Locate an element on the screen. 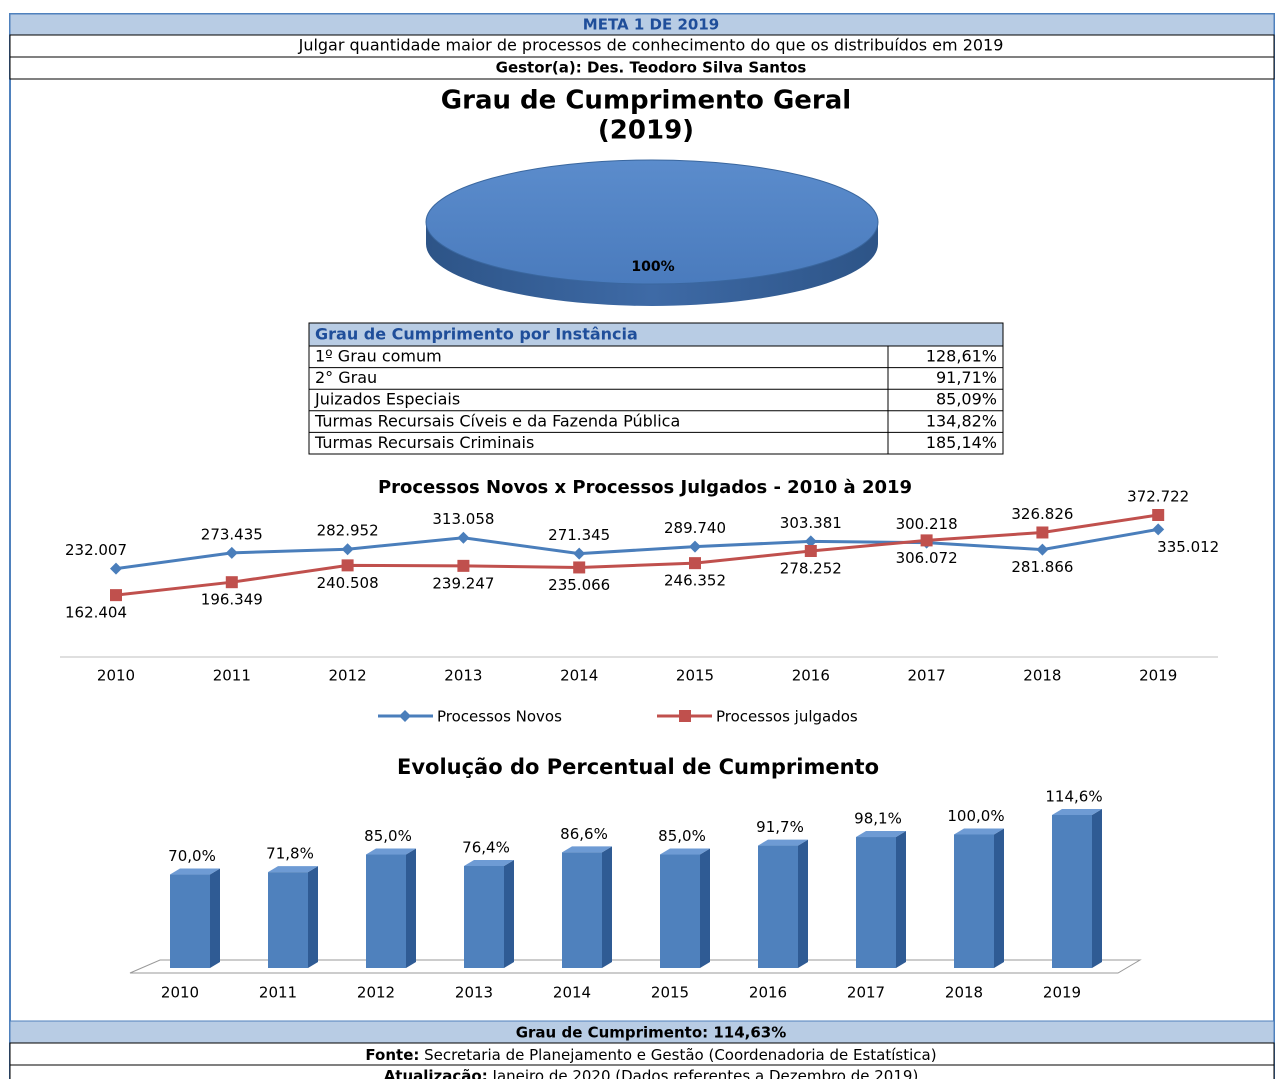 Image resolution: width=1276 pixels, height=1079 pixels. footer-row is located at coordinates (642, 1071).